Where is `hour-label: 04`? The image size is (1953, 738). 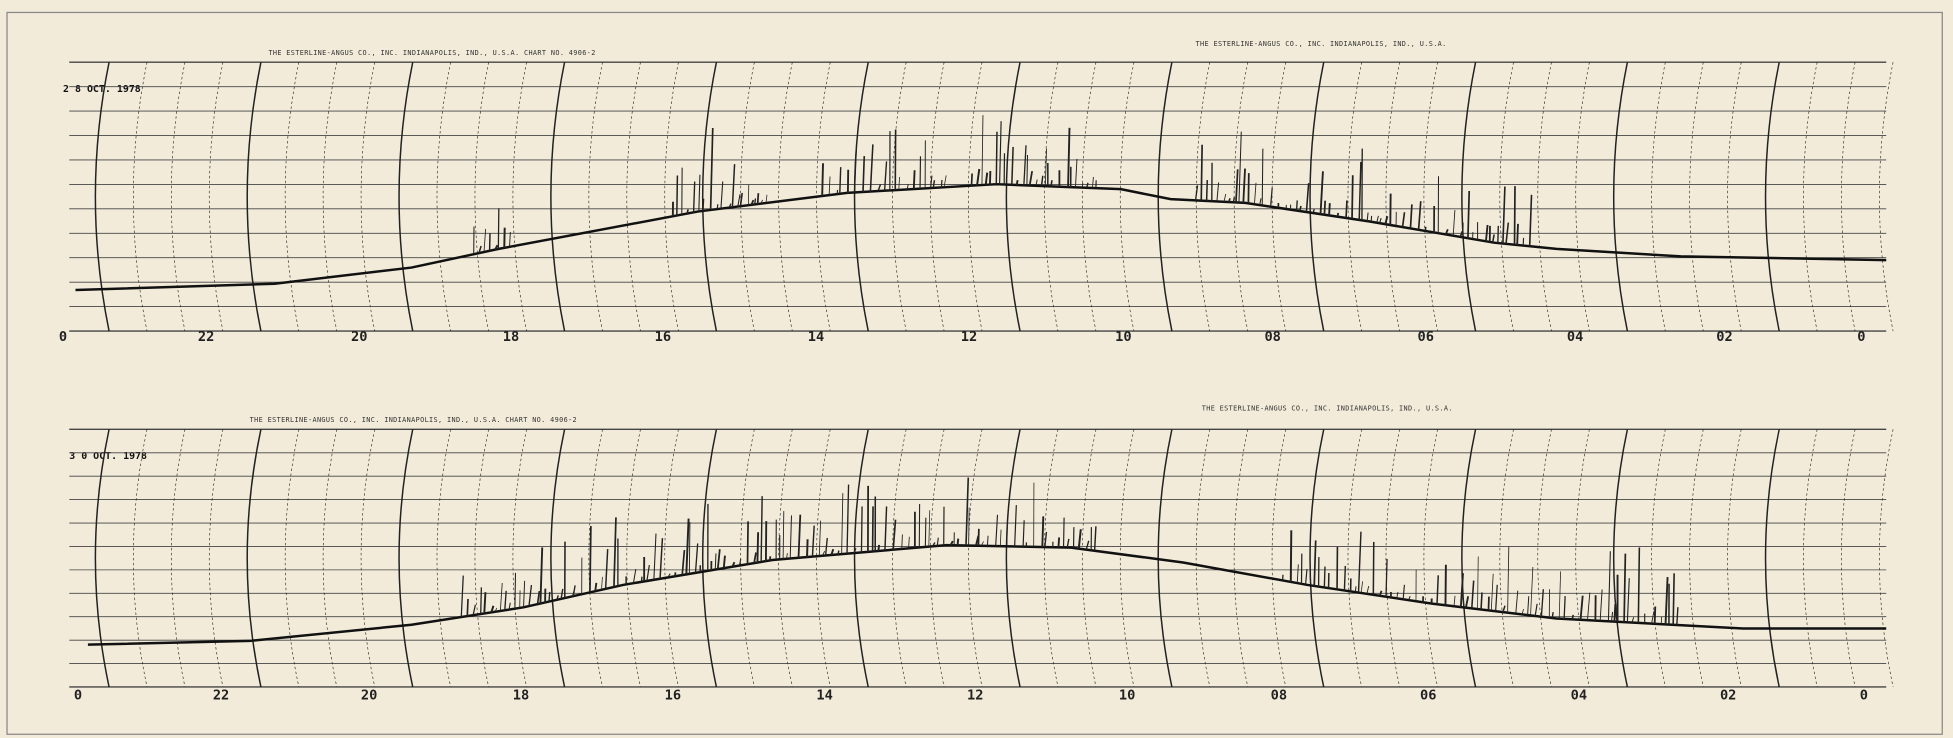
hour-label: 04 is located at coordinates (1579, 695).